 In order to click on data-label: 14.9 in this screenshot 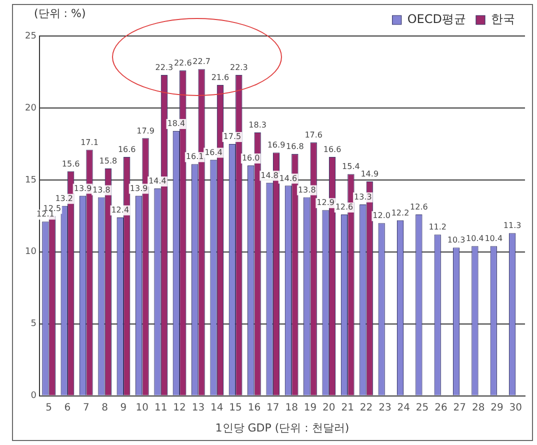, I will do `click(369, 173)`.